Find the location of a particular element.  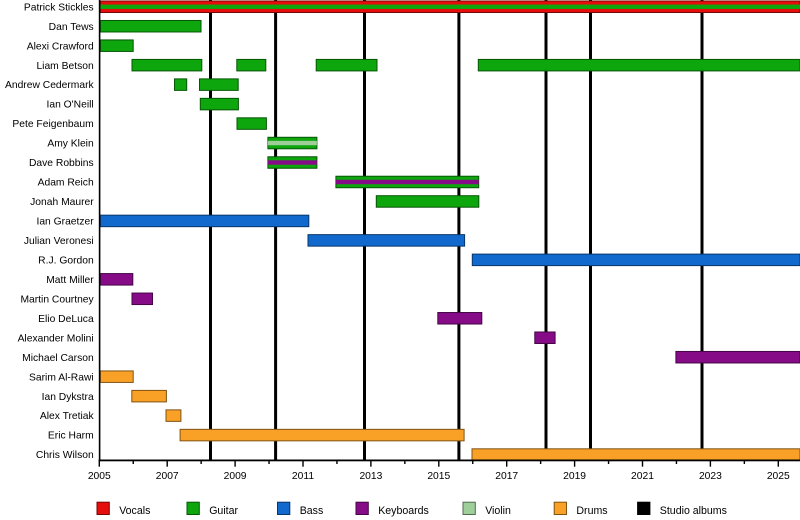

svg-text: 2009 is located at coordinates (235, 476).